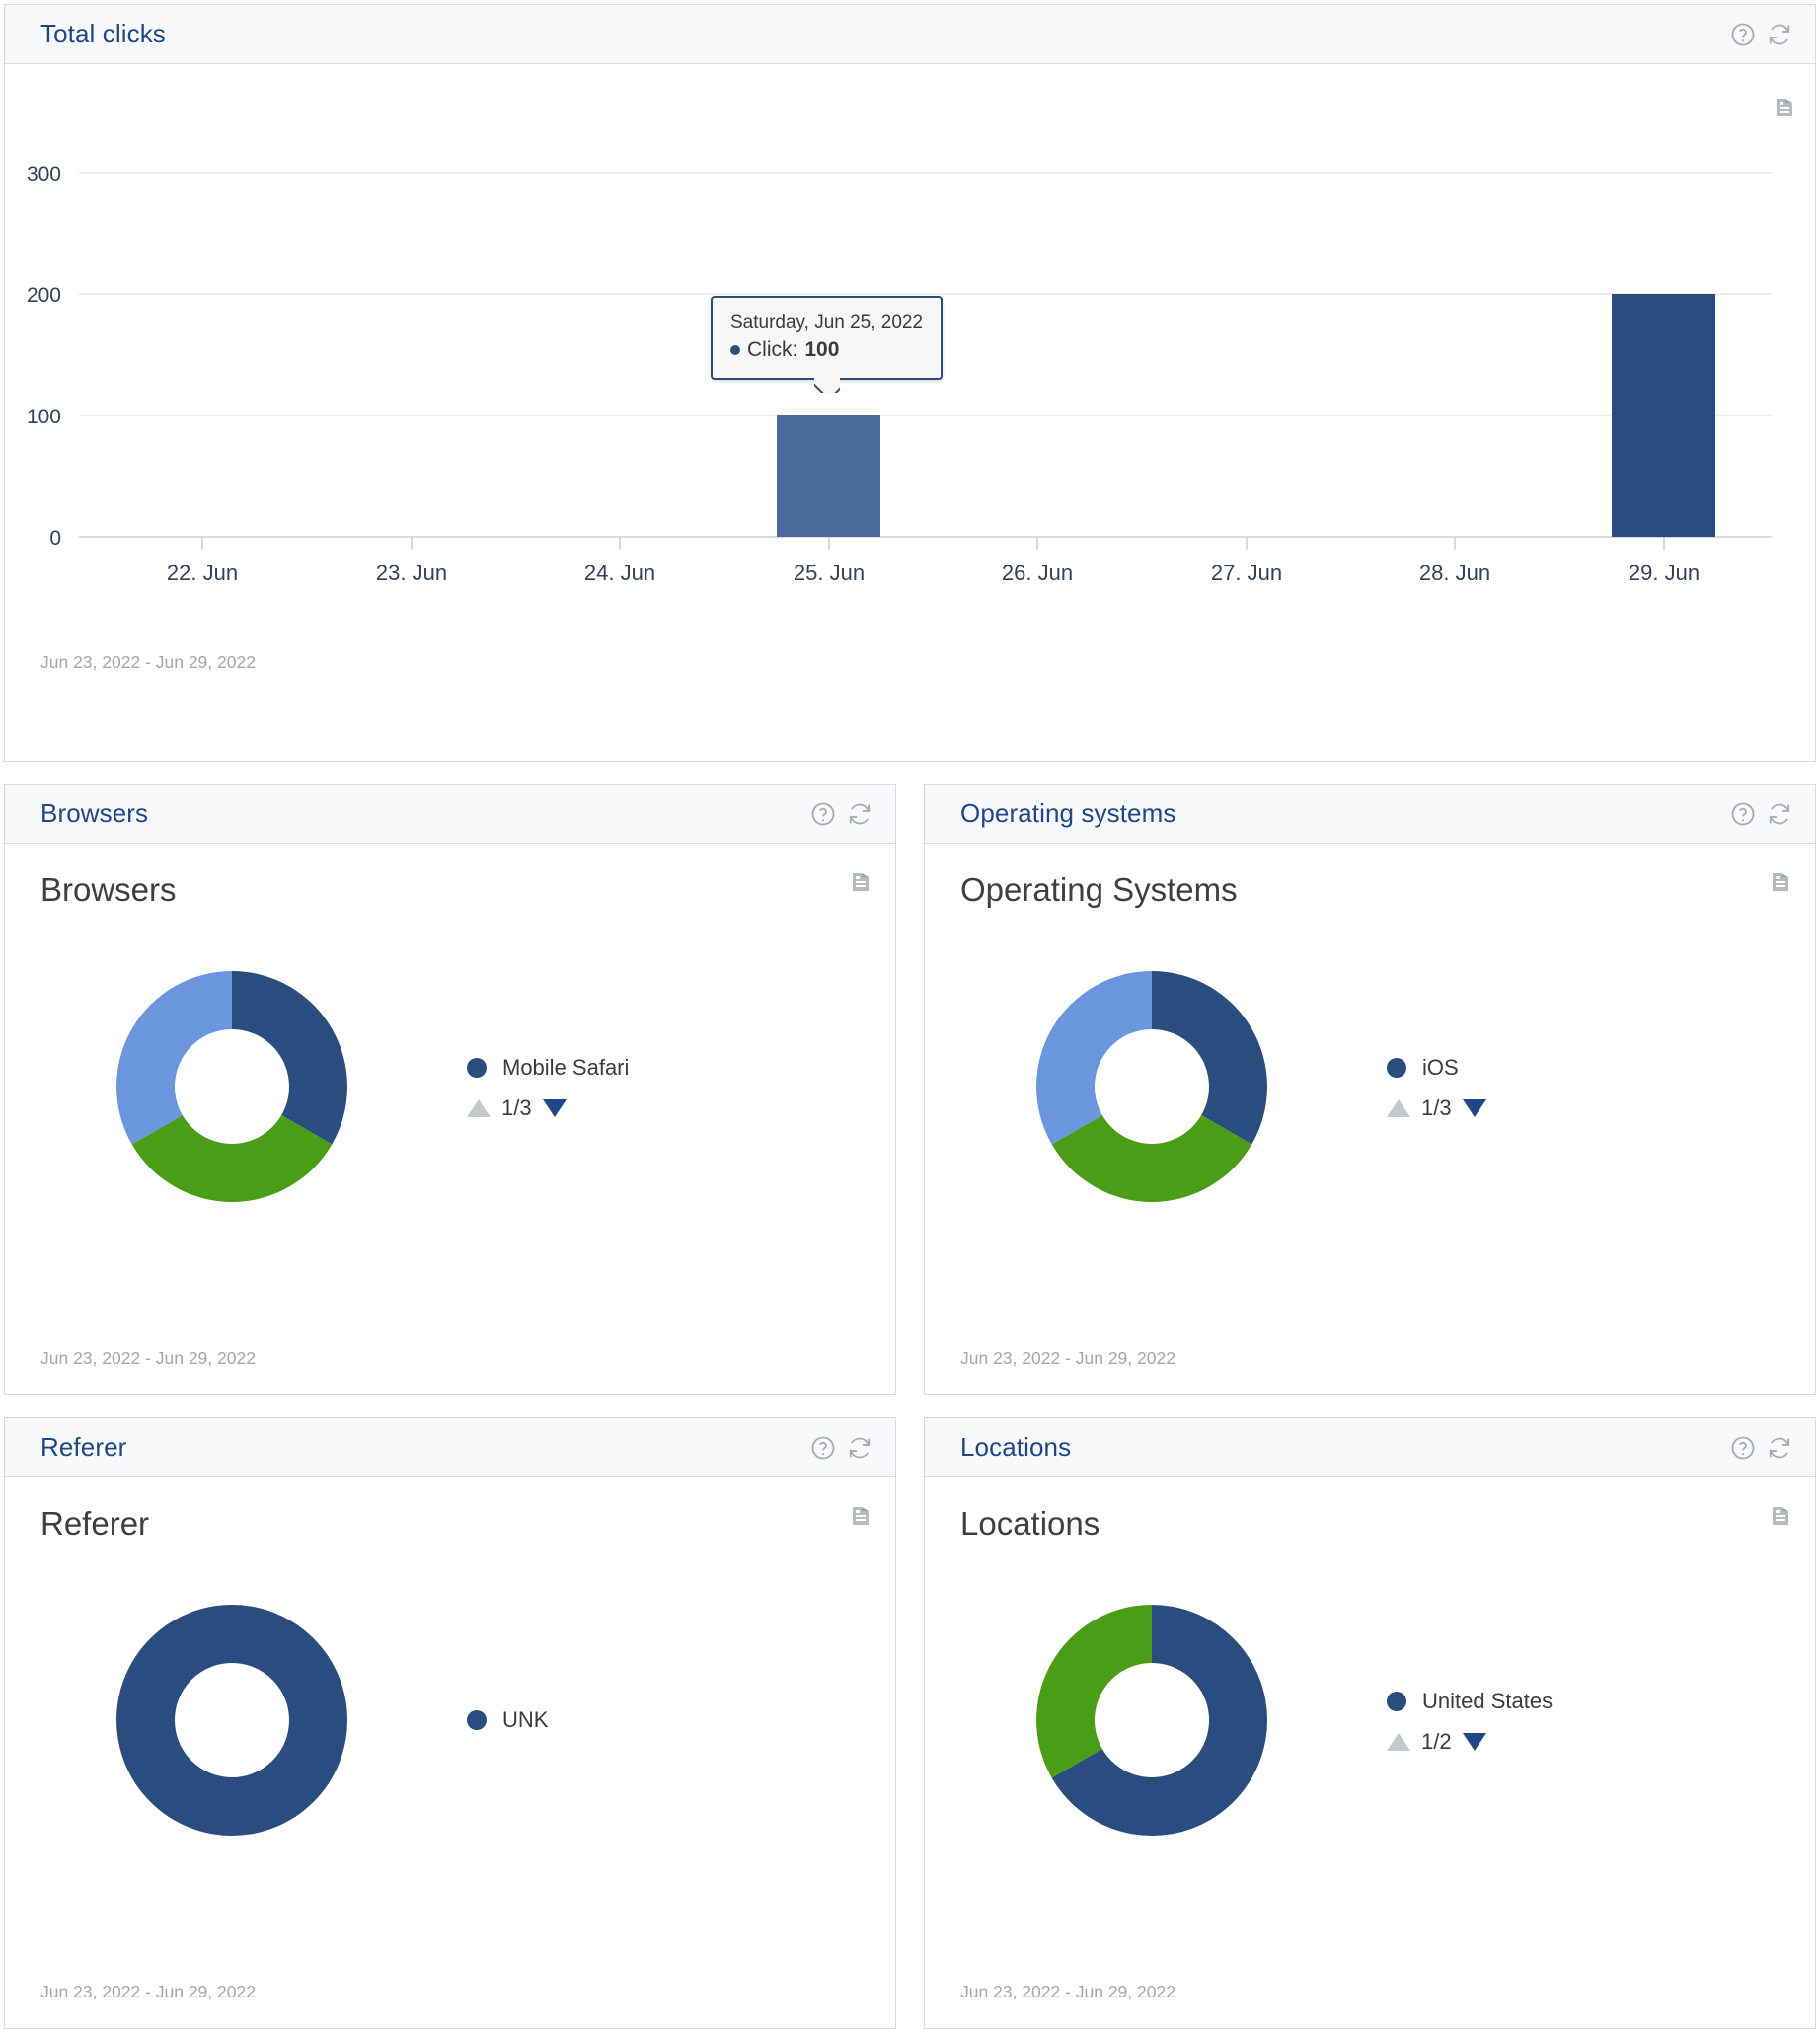  I want to click on panel-header: Referer, so click(450, 1448).